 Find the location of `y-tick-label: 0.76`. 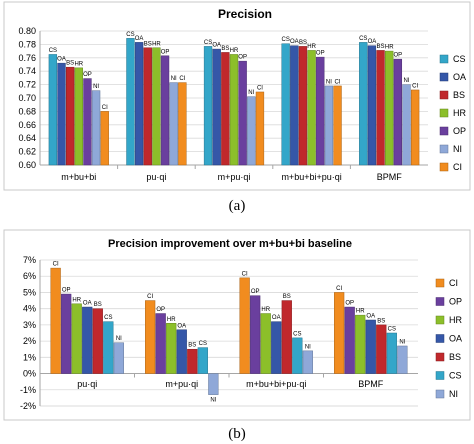

y-tick-label: 0.76 is located at coordinates (27, 58).